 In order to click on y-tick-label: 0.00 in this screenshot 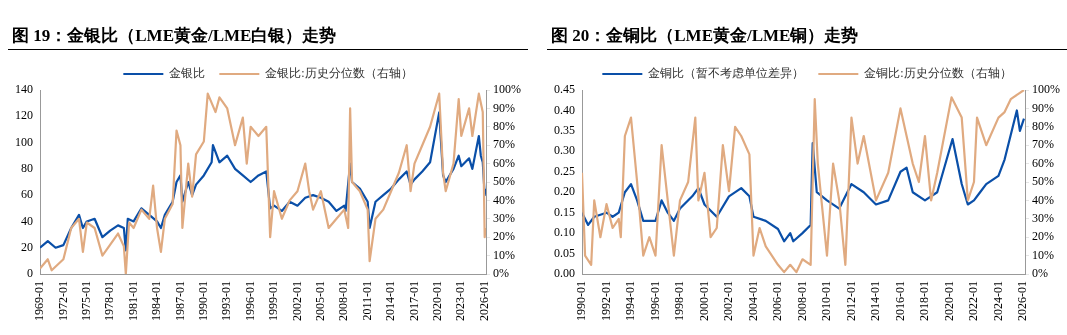, I will do `click(564, 273)`.